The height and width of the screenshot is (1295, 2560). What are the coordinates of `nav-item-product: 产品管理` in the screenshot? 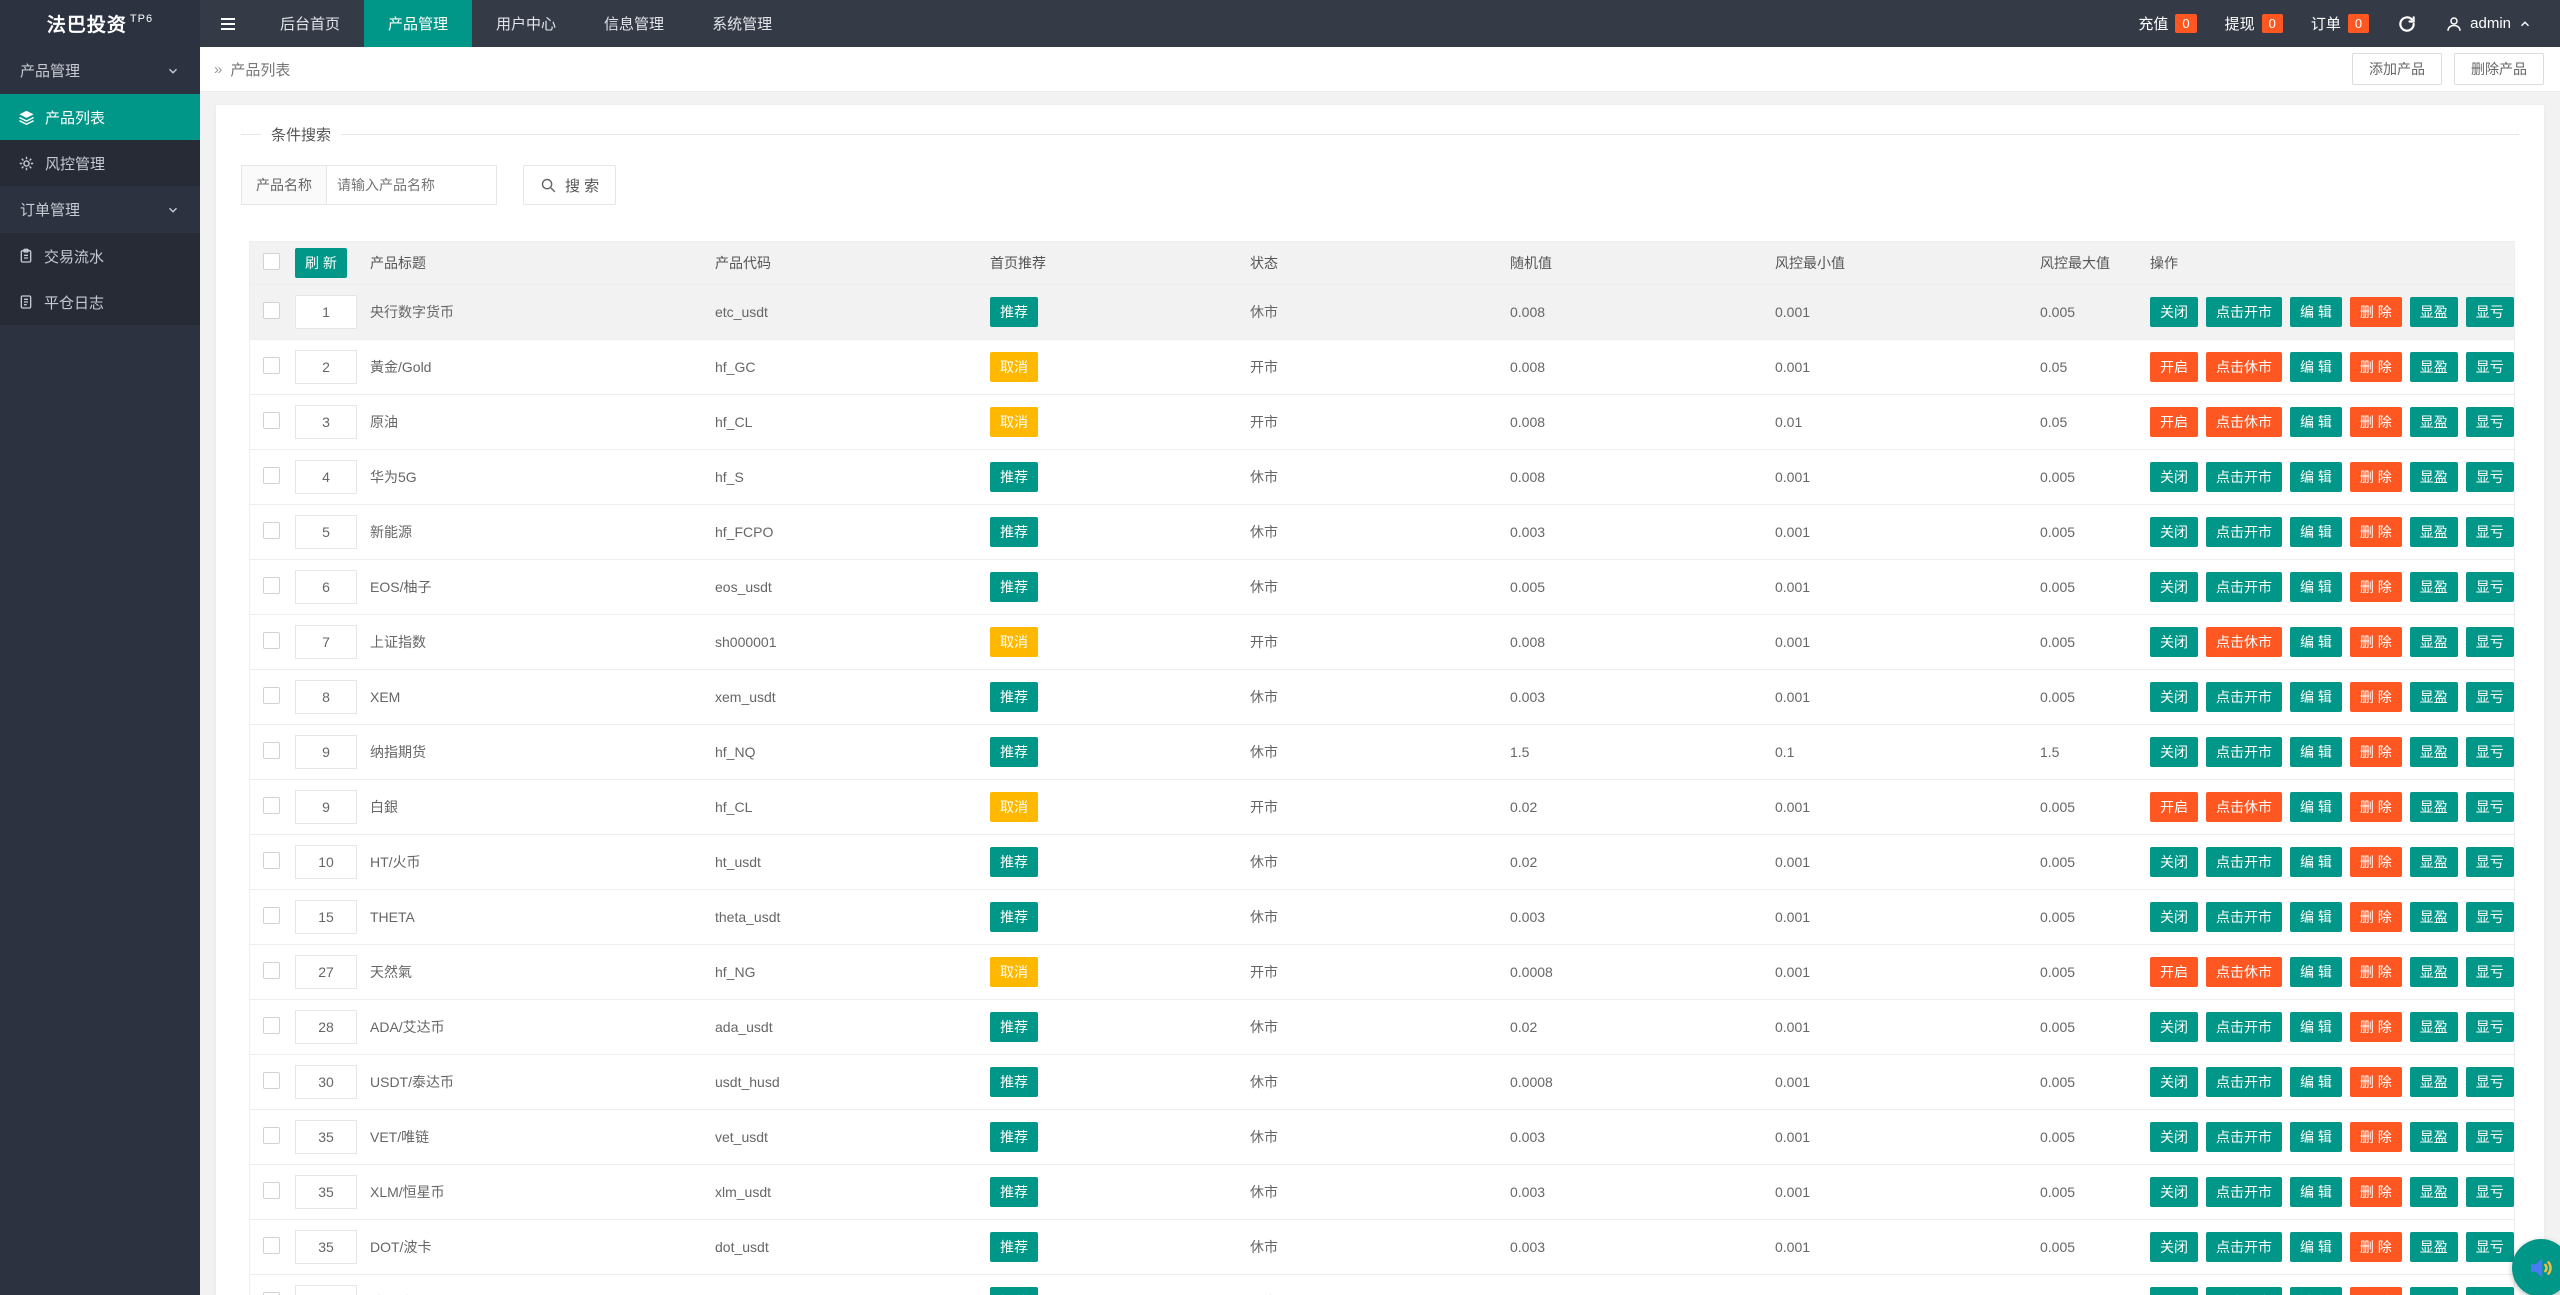 It's located at (418, 23).